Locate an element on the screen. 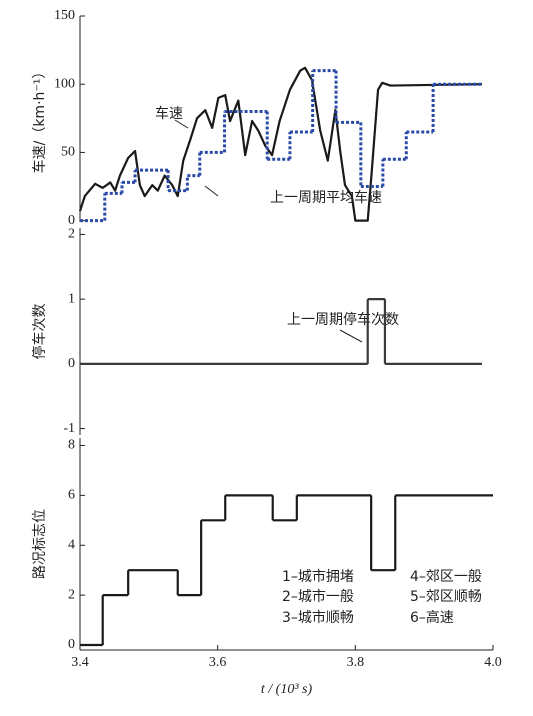 The image size is (533, 716). annotation: 2–城市一般 is located at coordinates (318, 596).